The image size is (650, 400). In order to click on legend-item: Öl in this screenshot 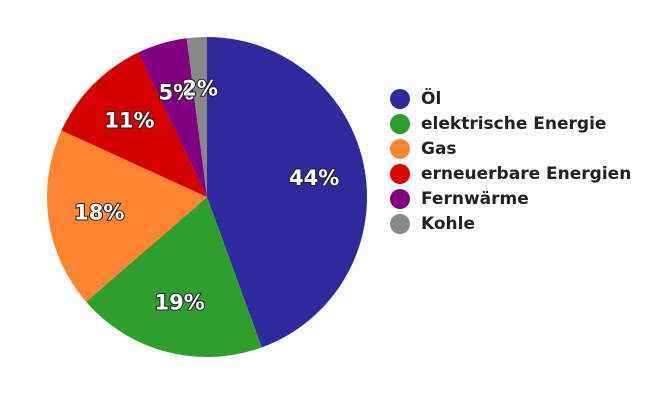, I will do `click(415, 98)`.